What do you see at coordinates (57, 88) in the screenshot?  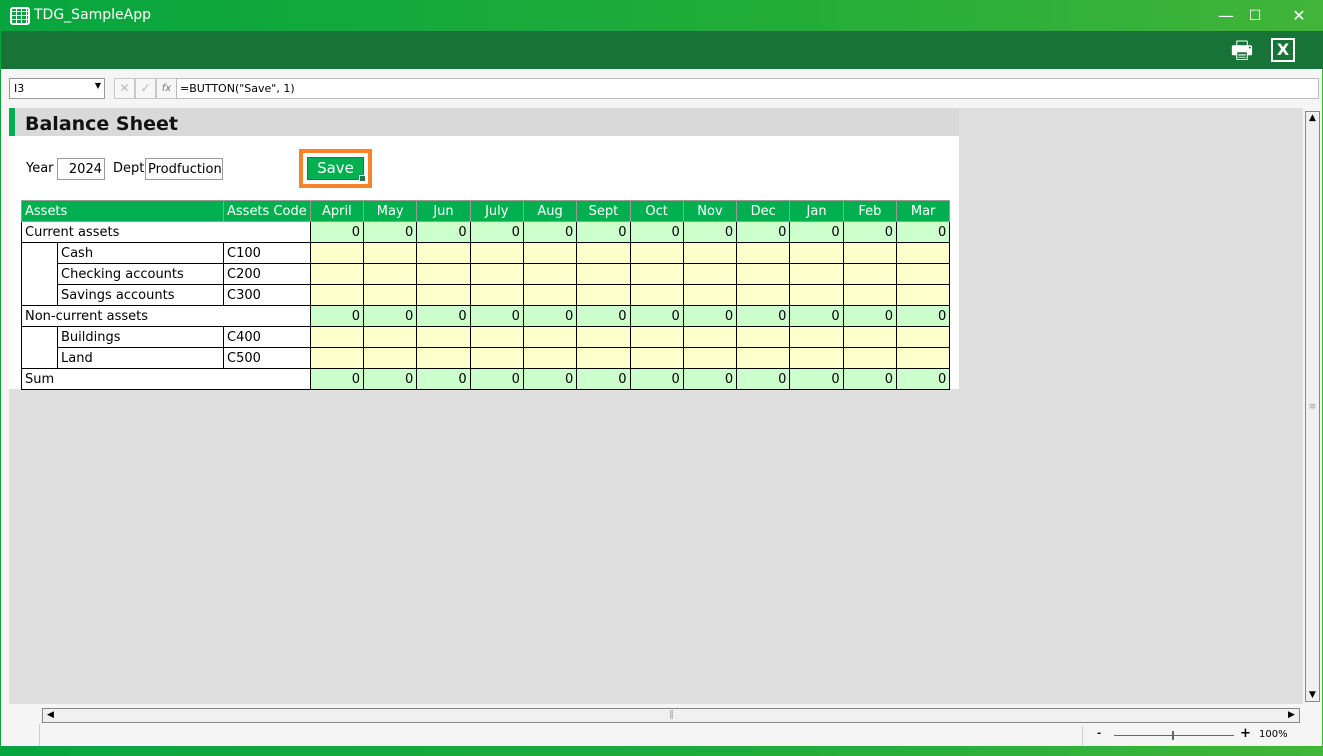 I see `cell-reference-box: I3 ▼` at bounding box center [57, 88].